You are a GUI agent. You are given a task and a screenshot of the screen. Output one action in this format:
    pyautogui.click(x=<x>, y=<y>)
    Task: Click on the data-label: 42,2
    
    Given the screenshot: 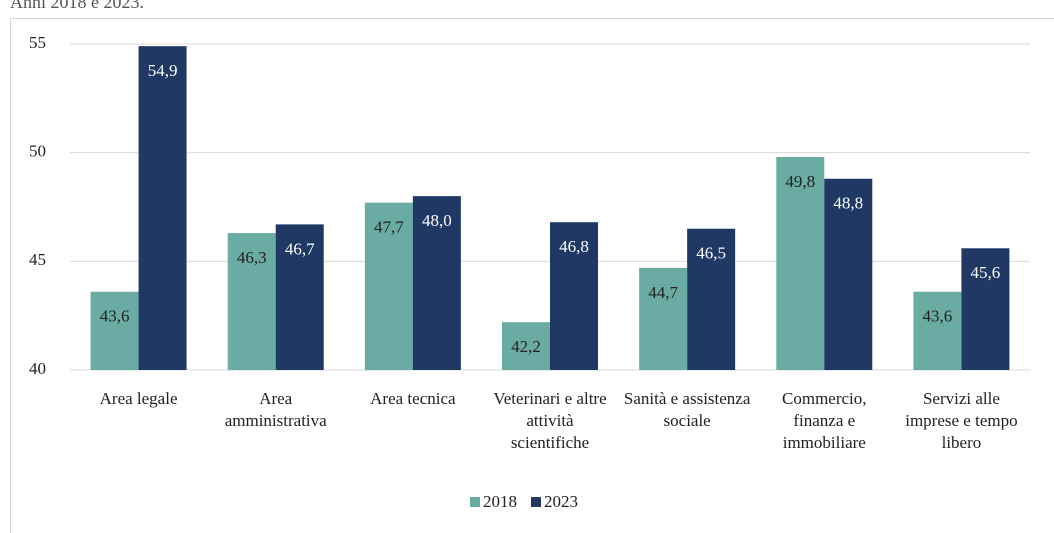 What is the action you would take?
    pyautogui.click(x=526, y=346)
    